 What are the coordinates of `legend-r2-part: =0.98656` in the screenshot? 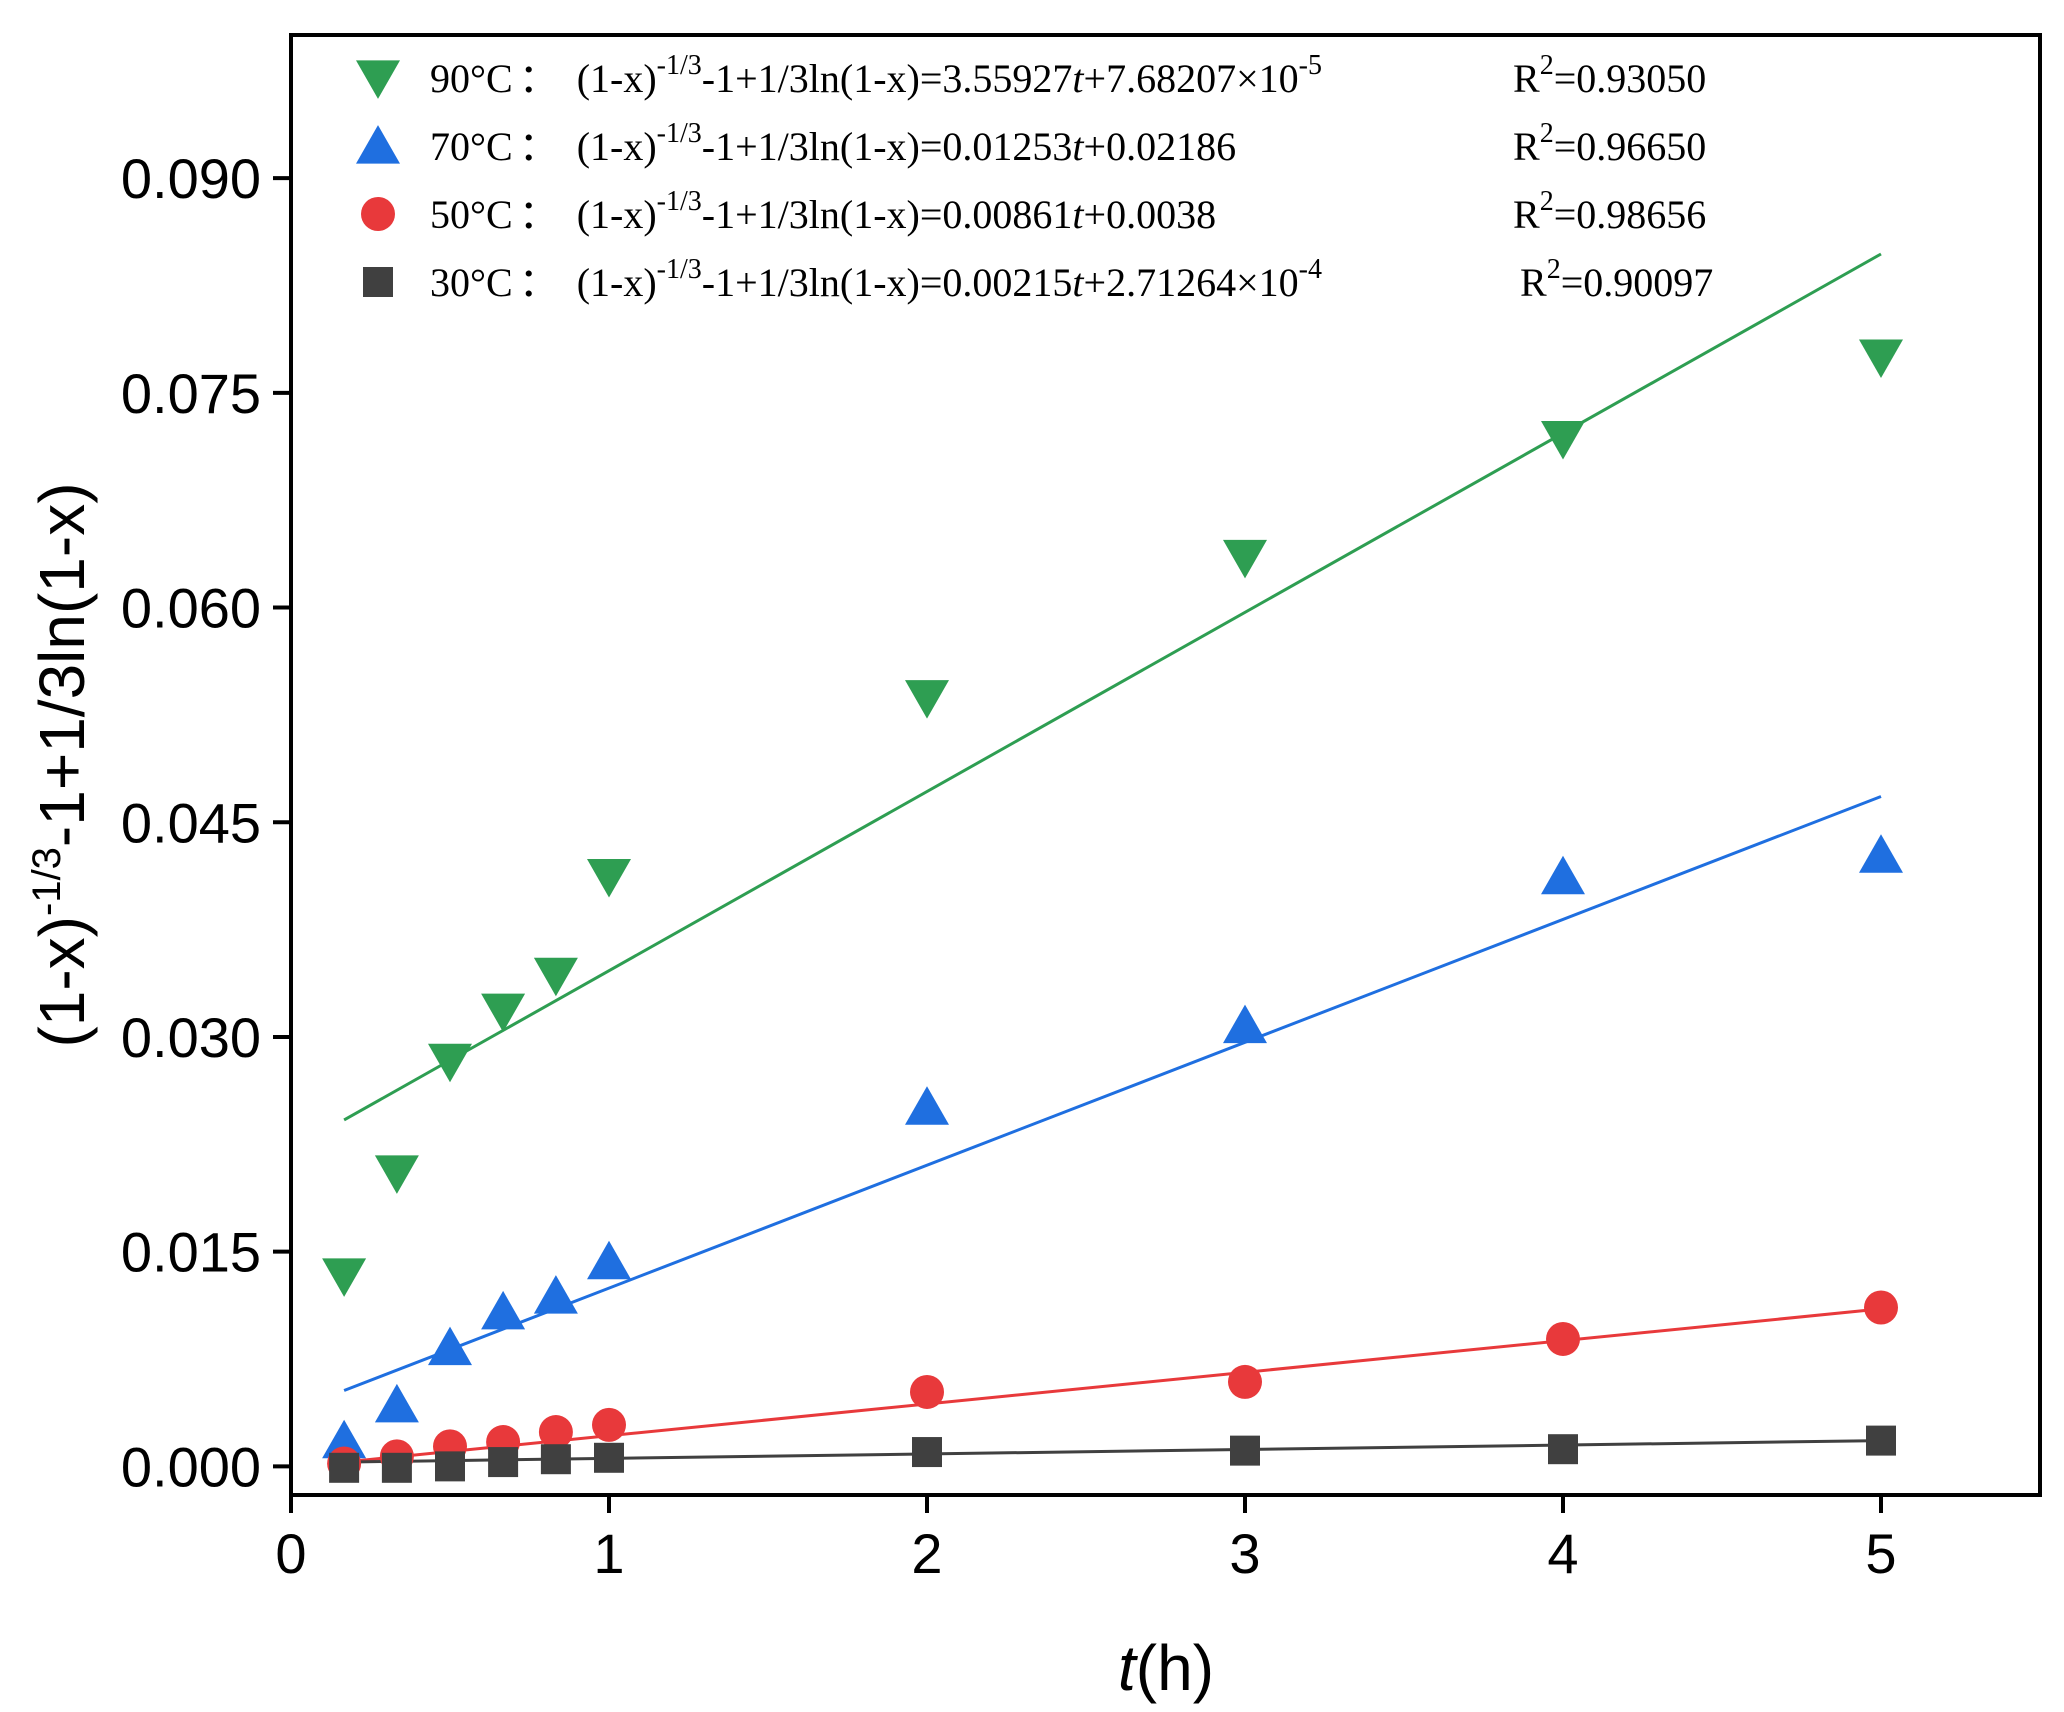 It's located at (1630, 214).